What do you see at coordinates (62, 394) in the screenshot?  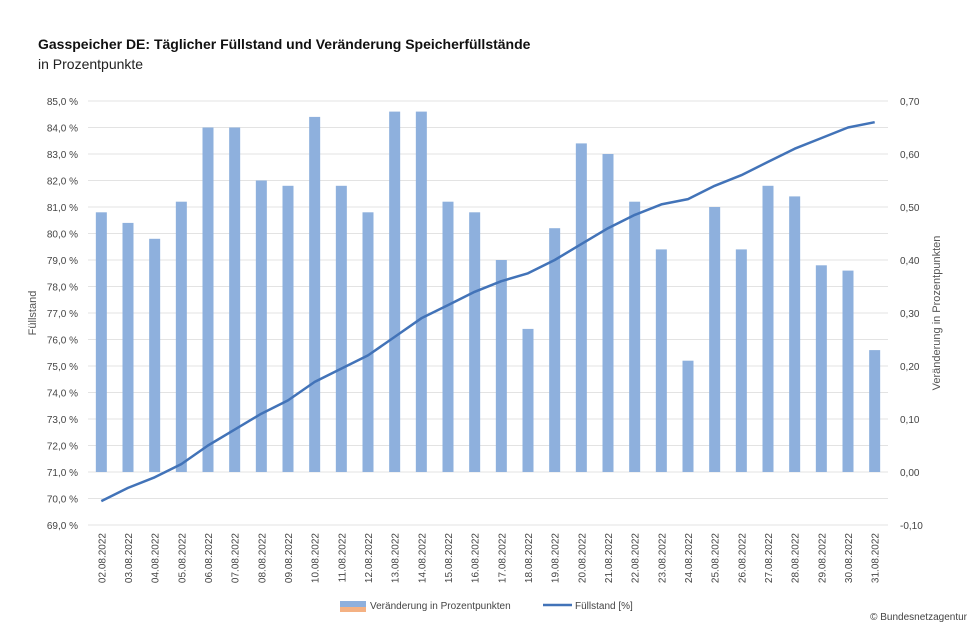 I see `left-tick-label: 74,0 %` at bounding box center [62, 394].